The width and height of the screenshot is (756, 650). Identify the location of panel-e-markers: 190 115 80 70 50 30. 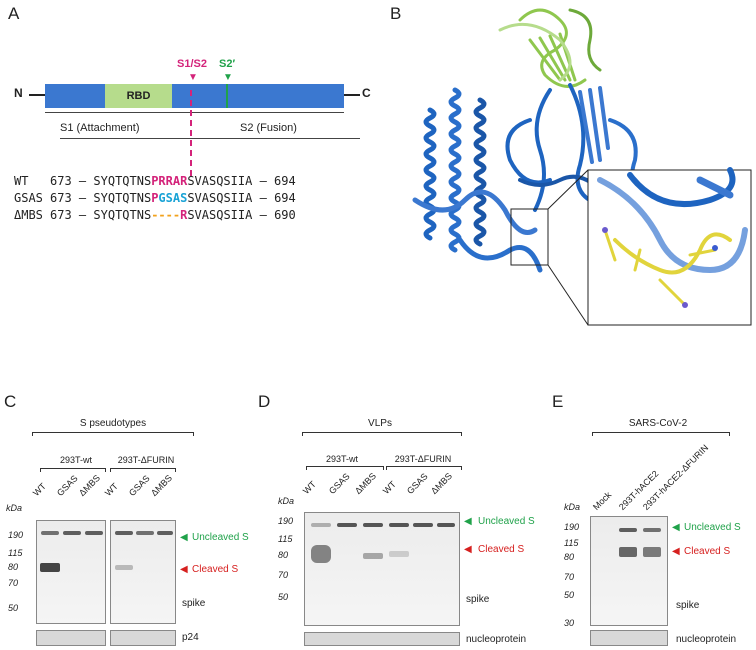
(575, 572).